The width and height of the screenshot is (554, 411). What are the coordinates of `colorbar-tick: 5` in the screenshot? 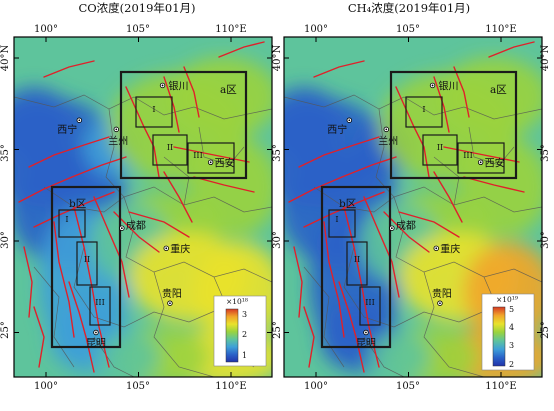 It's located at (511, 309).